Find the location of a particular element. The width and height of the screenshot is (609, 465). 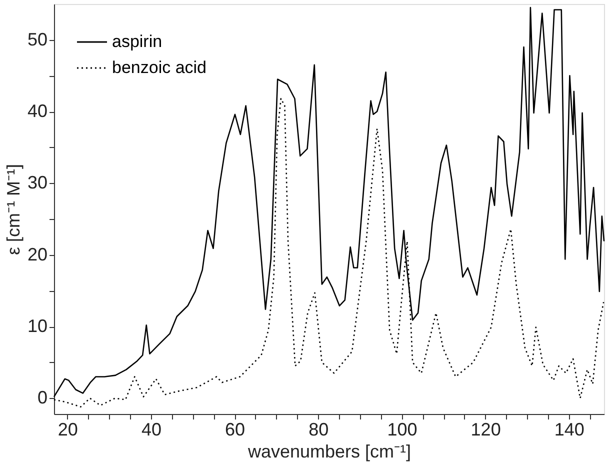

y-tick-label: 10 is located at coordinates (37, 326).